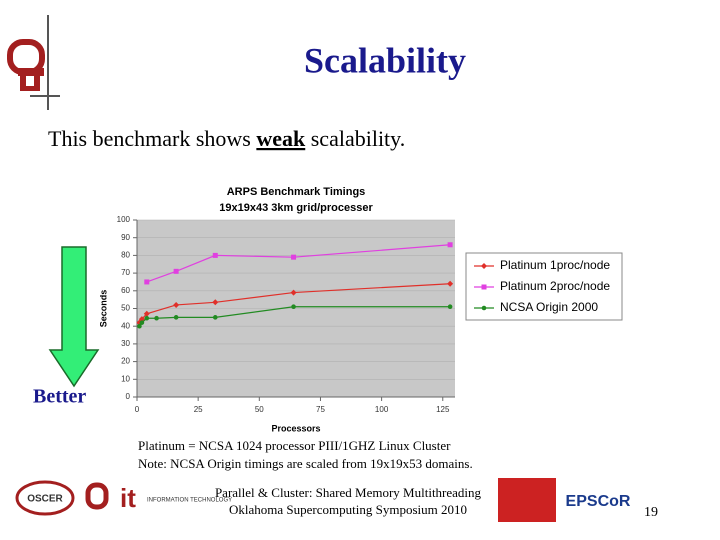  Describe the element at coordinates (125, 290) in the screenshot. I see `y-tick-label: 60` at that location.